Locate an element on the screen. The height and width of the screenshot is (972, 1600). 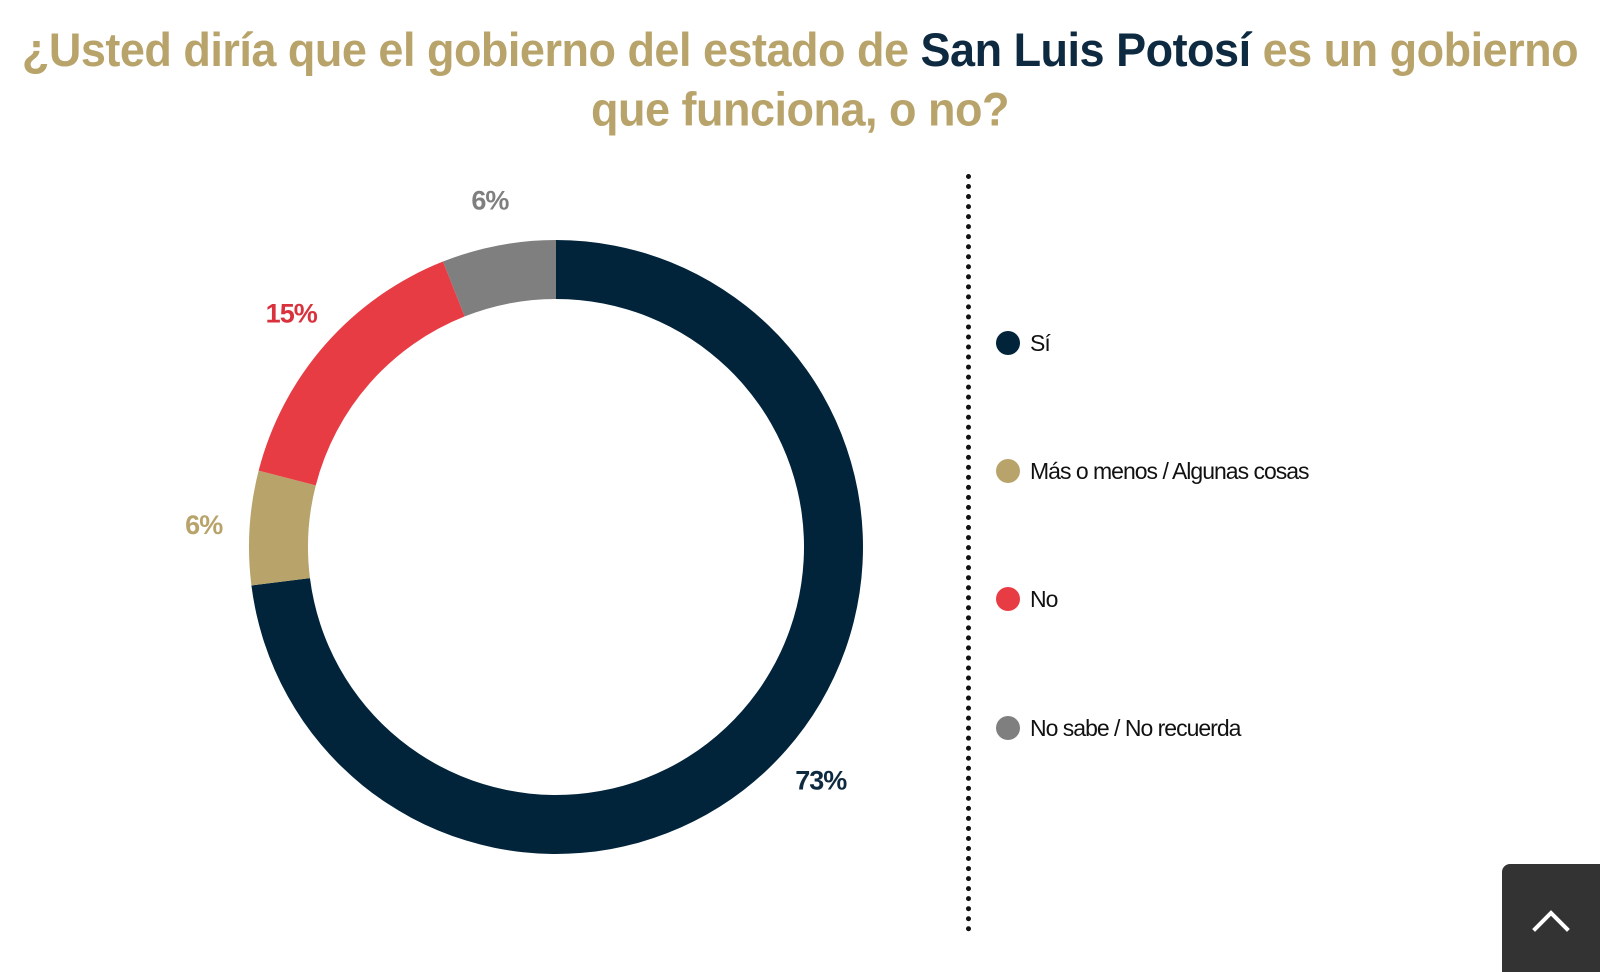
slice-data-label-2: 15% is located at coordinates (292, 314).